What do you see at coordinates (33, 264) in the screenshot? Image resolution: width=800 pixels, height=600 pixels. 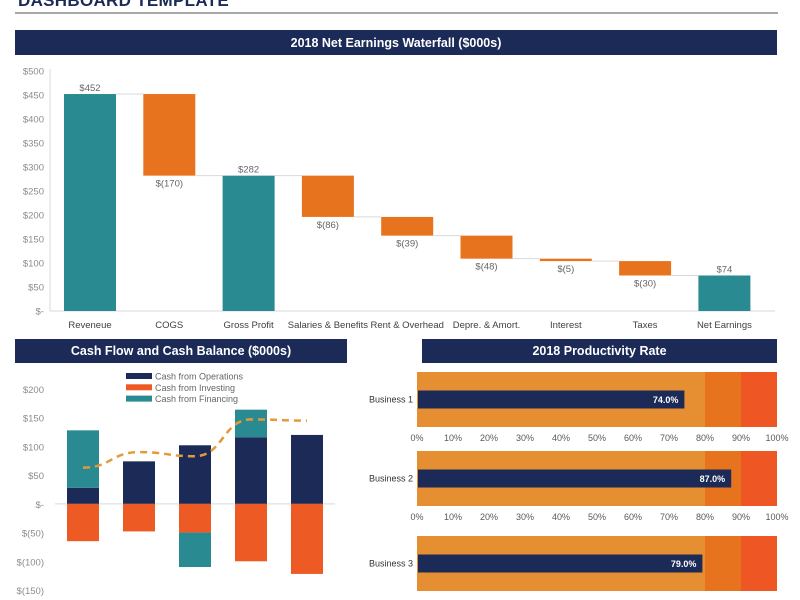 I see `waterfall-y-tick: $100` at bounding box center [33, 264].